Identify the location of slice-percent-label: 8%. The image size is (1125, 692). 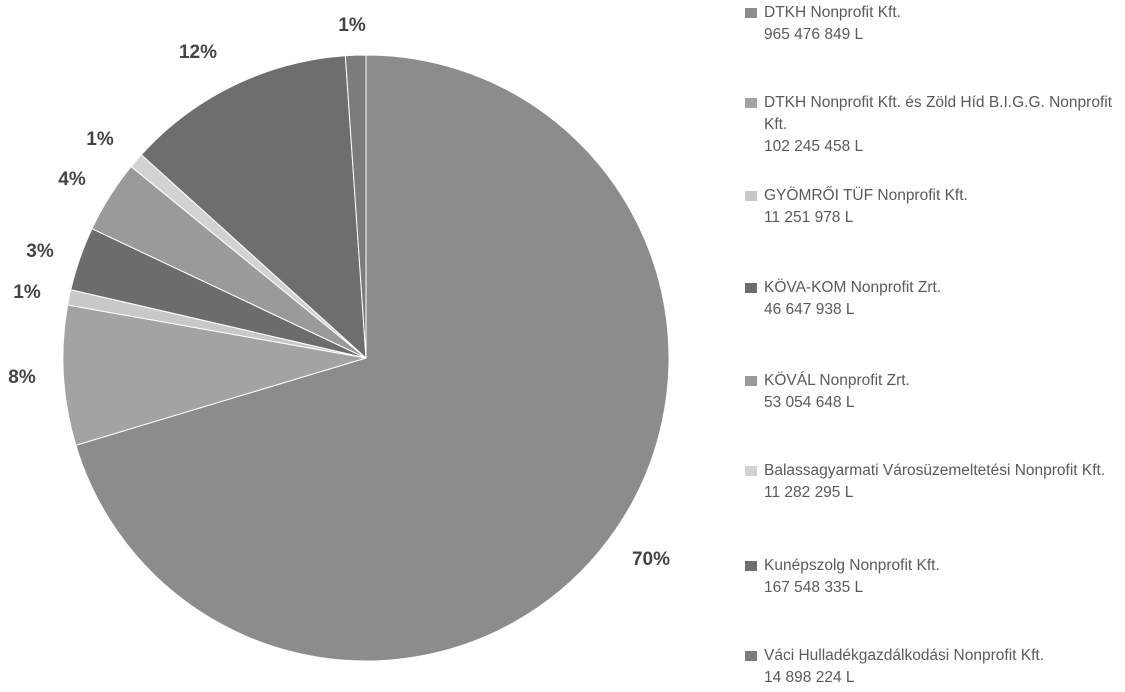
(22, 377).